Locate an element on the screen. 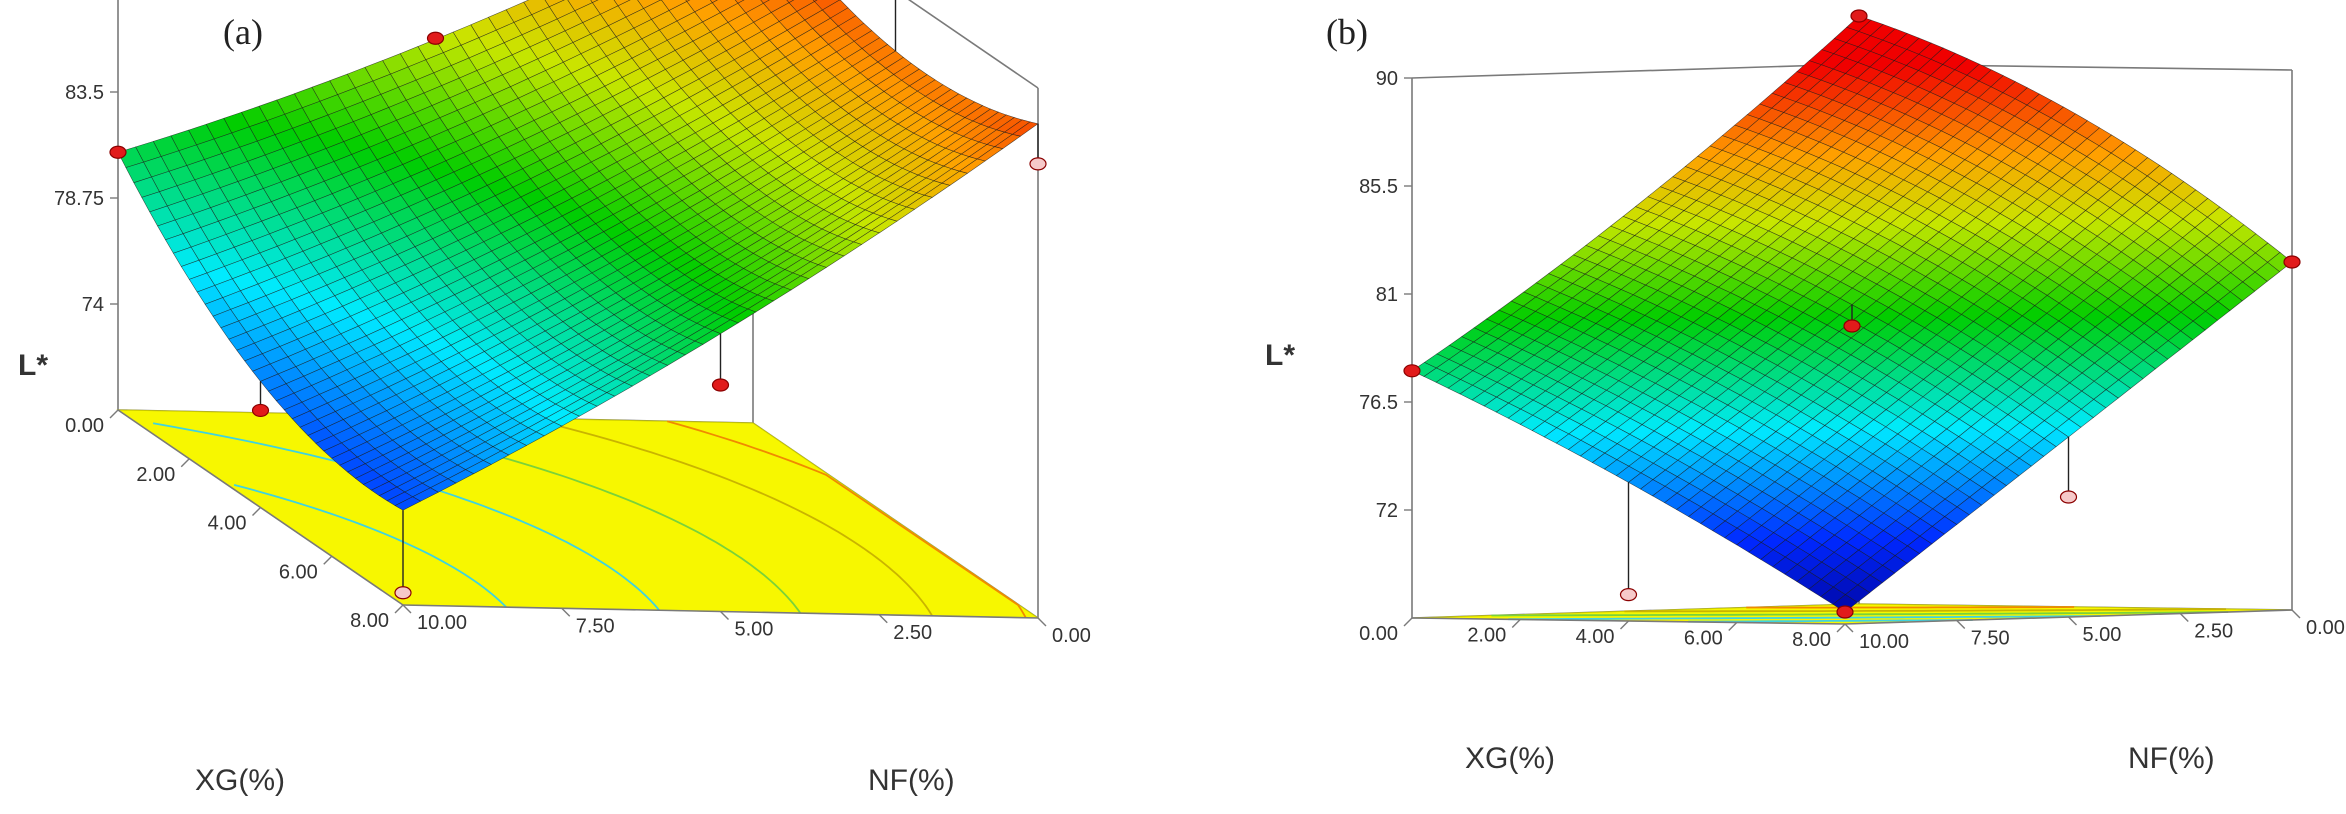 Image resolution: width=2346 pixels, height=814 pixels. z-tick-label: 76.5 is located at coordinates (1378, 403).